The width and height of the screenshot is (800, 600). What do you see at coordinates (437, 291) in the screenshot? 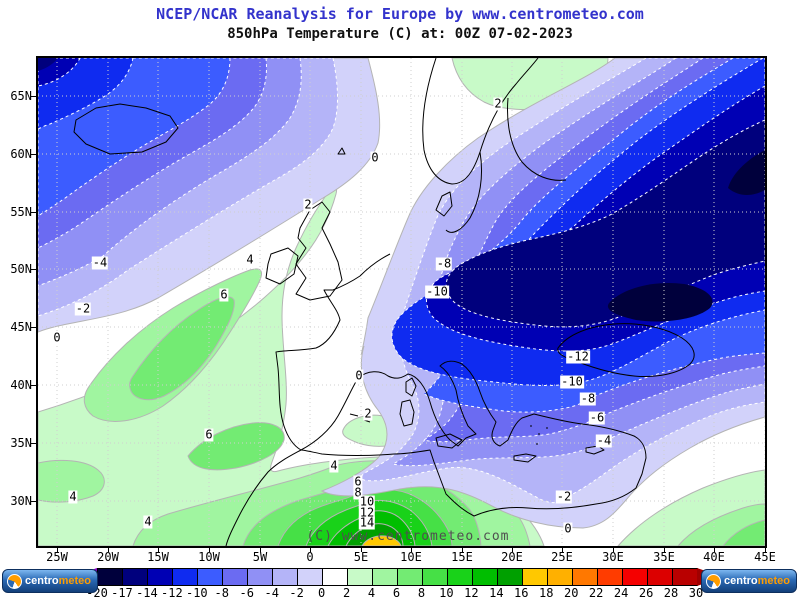
I see `contour-label: -10` at bounding box center [437, 291].